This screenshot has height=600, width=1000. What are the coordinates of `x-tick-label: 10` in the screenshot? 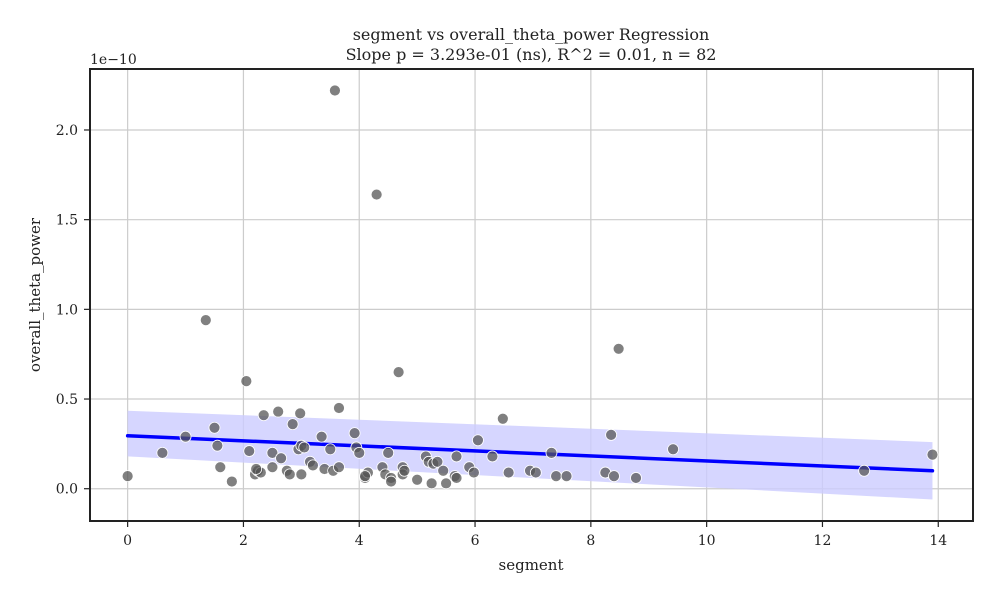 It's located at (707, 541).